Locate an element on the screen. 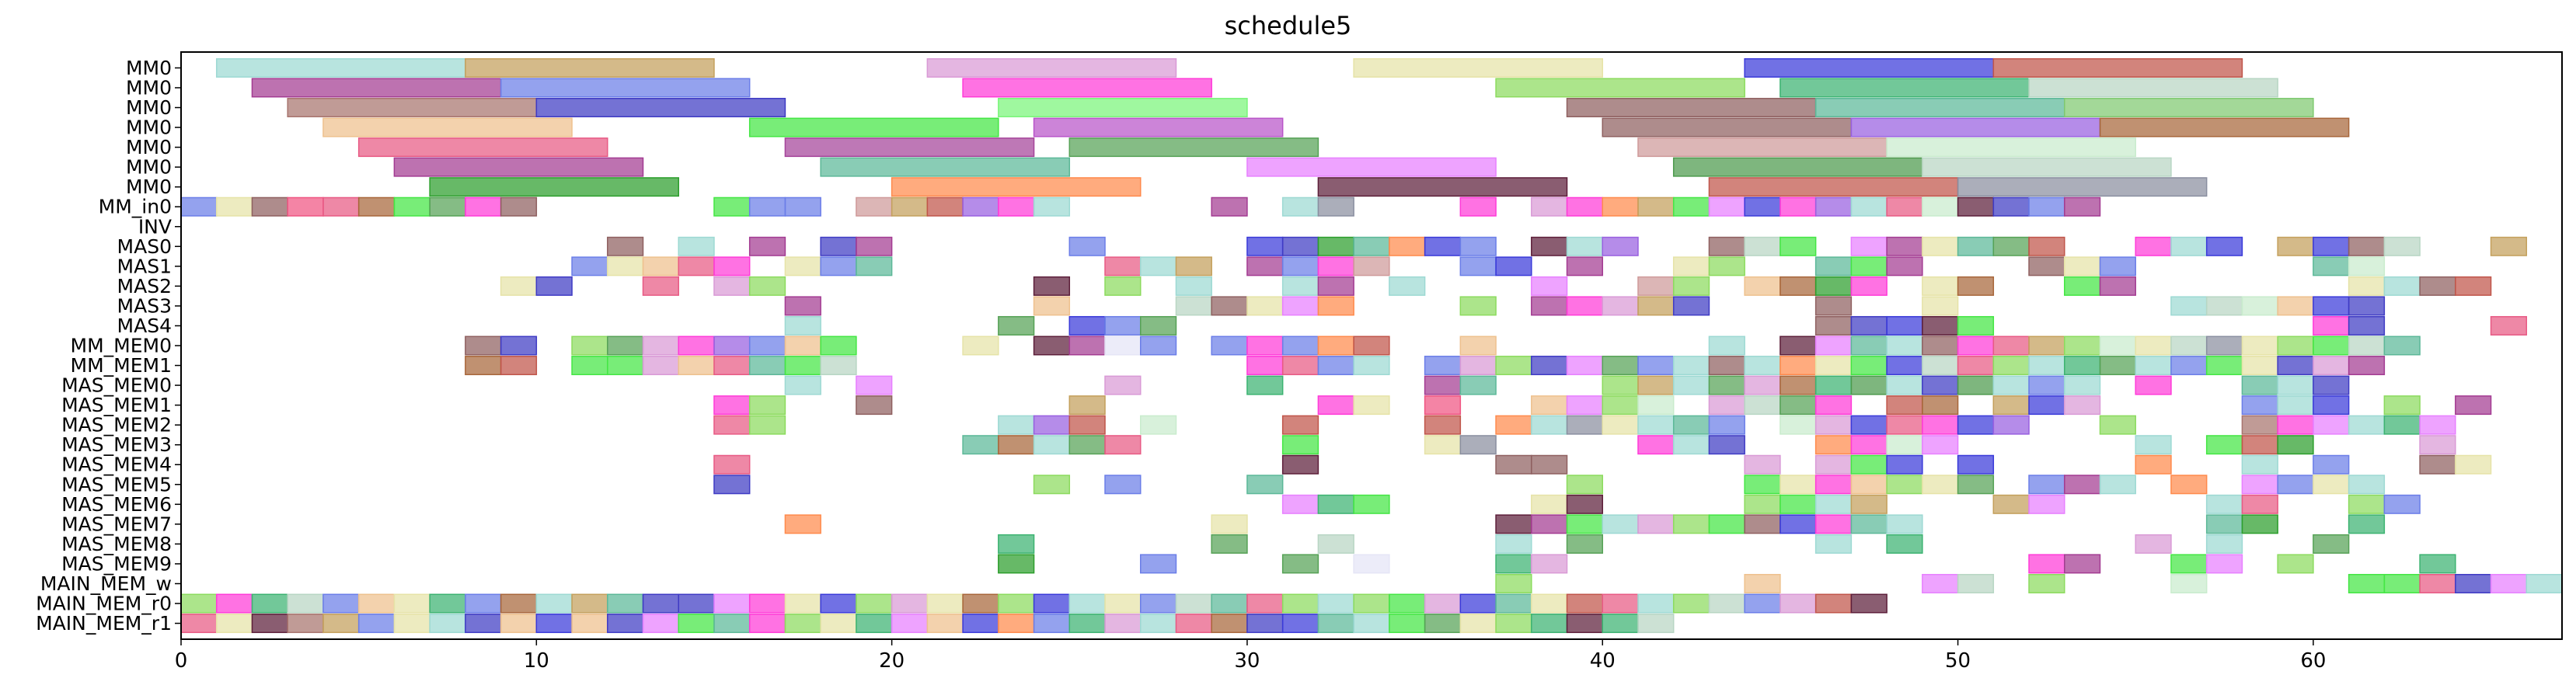 The height and width of the screenshot is (699, 2576). y-tick-label: MM0 is located at coordinates (149, 127).